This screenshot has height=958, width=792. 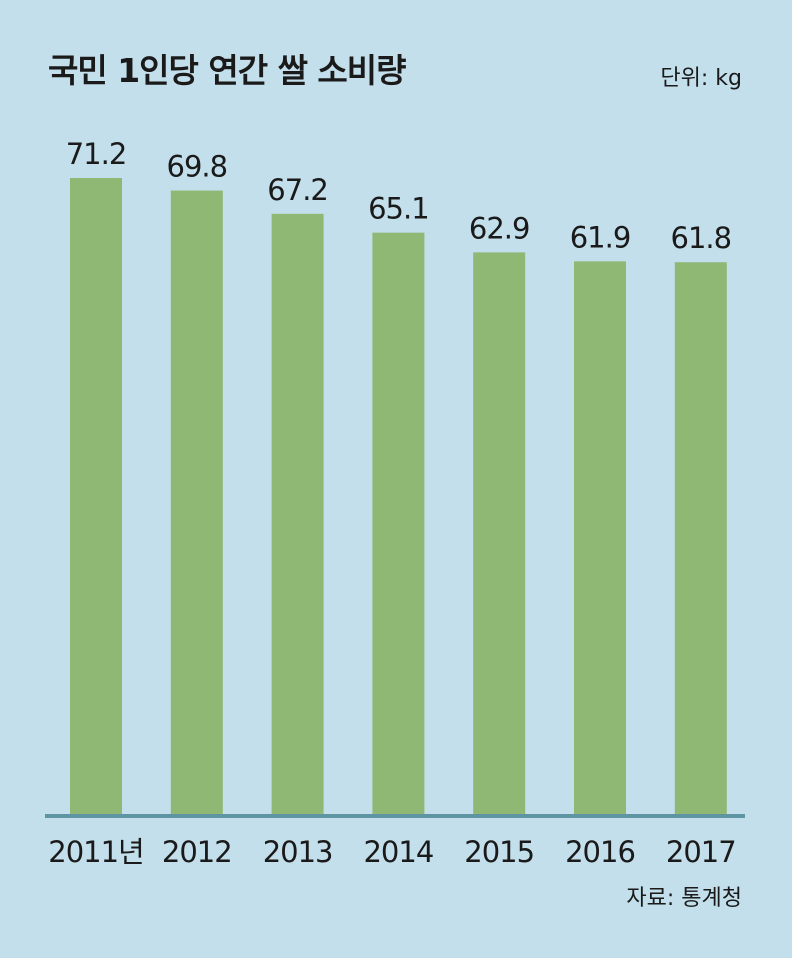 What do you see at coordinates (398, 209) in the screenshot?
I see `value-label-2014: 65.1` at bounding box center [398, 209].